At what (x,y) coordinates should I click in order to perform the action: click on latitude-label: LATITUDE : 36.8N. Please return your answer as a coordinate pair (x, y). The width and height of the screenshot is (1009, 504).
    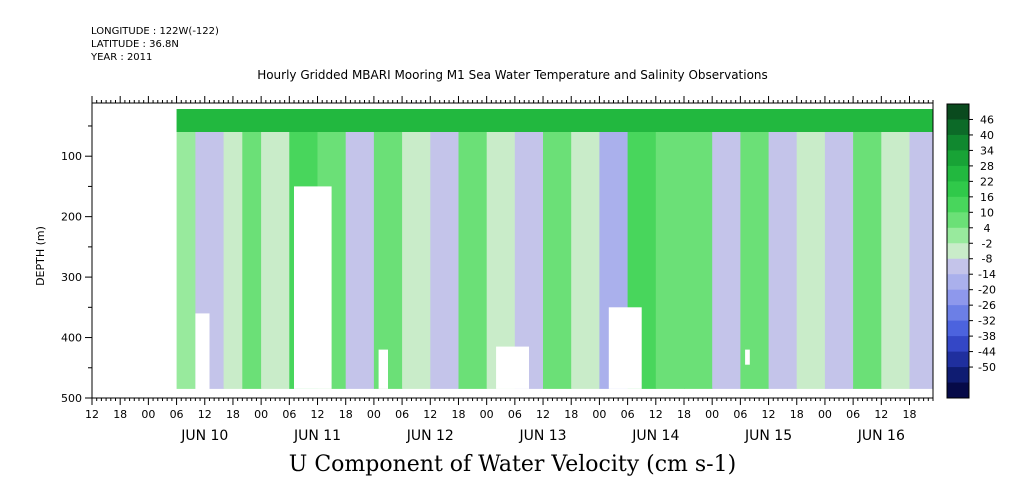
    Looking at the image, I should click on (135, 44).